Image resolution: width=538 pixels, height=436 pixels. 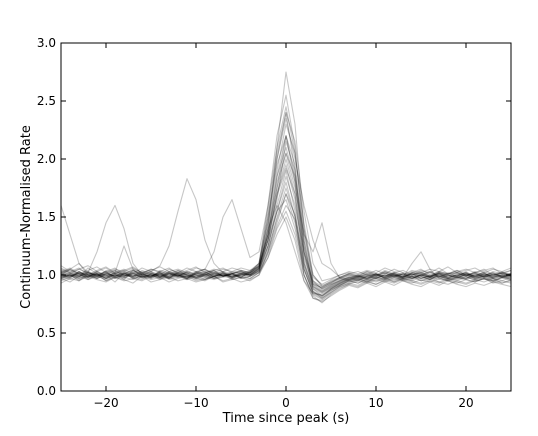 What do you see at coordinates (465, 403) in the screenshot?
I see `x-tick-label: 20` at bounding box center [465, 403].